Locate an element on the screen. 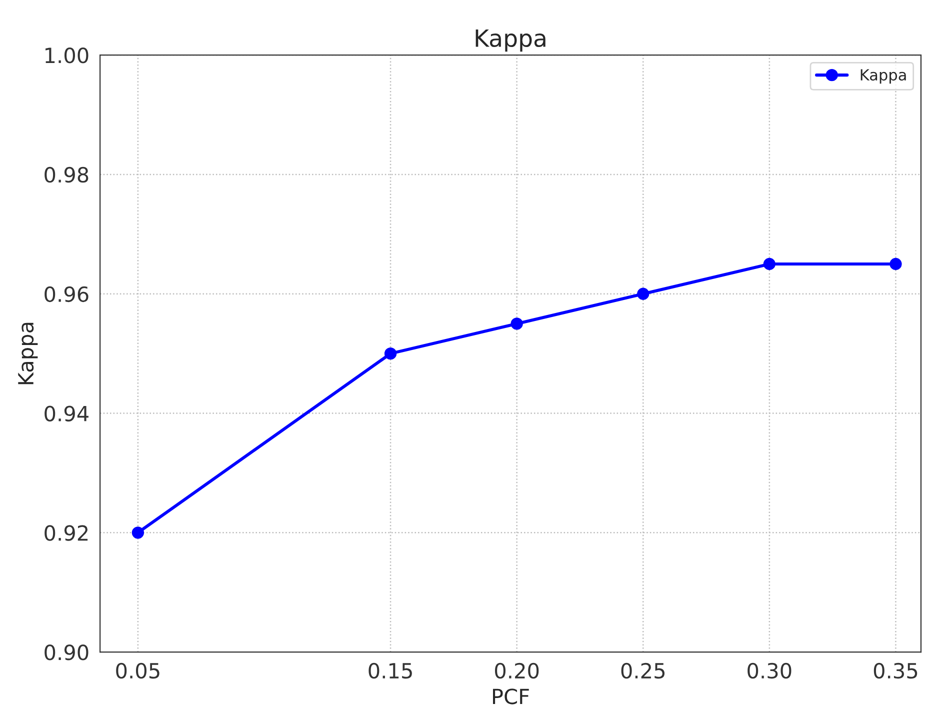  x-axis-title: PCF is located at coordinates (511, 696).